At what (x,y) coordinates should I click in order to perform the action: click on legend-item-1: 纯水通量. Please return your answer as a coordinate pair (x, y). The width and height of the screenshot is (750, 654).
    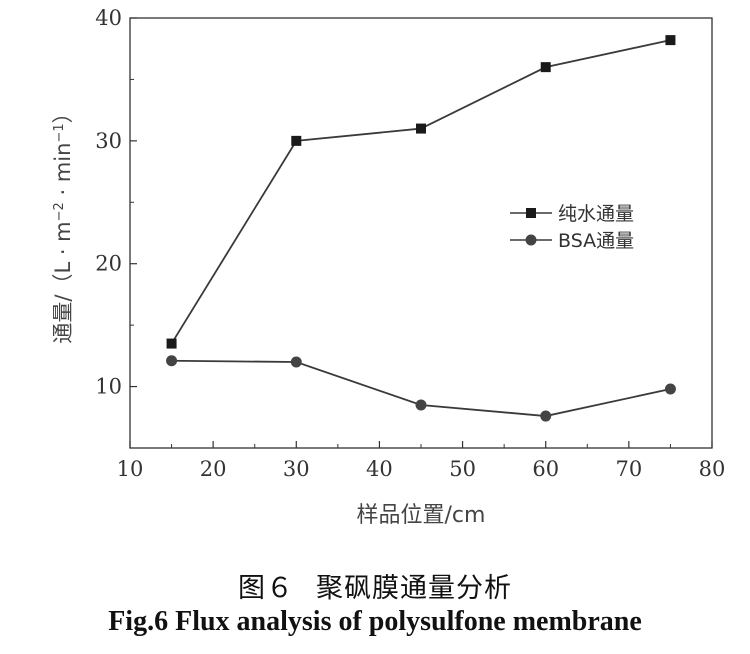
    Looking at the image, I should click on (572, 214).